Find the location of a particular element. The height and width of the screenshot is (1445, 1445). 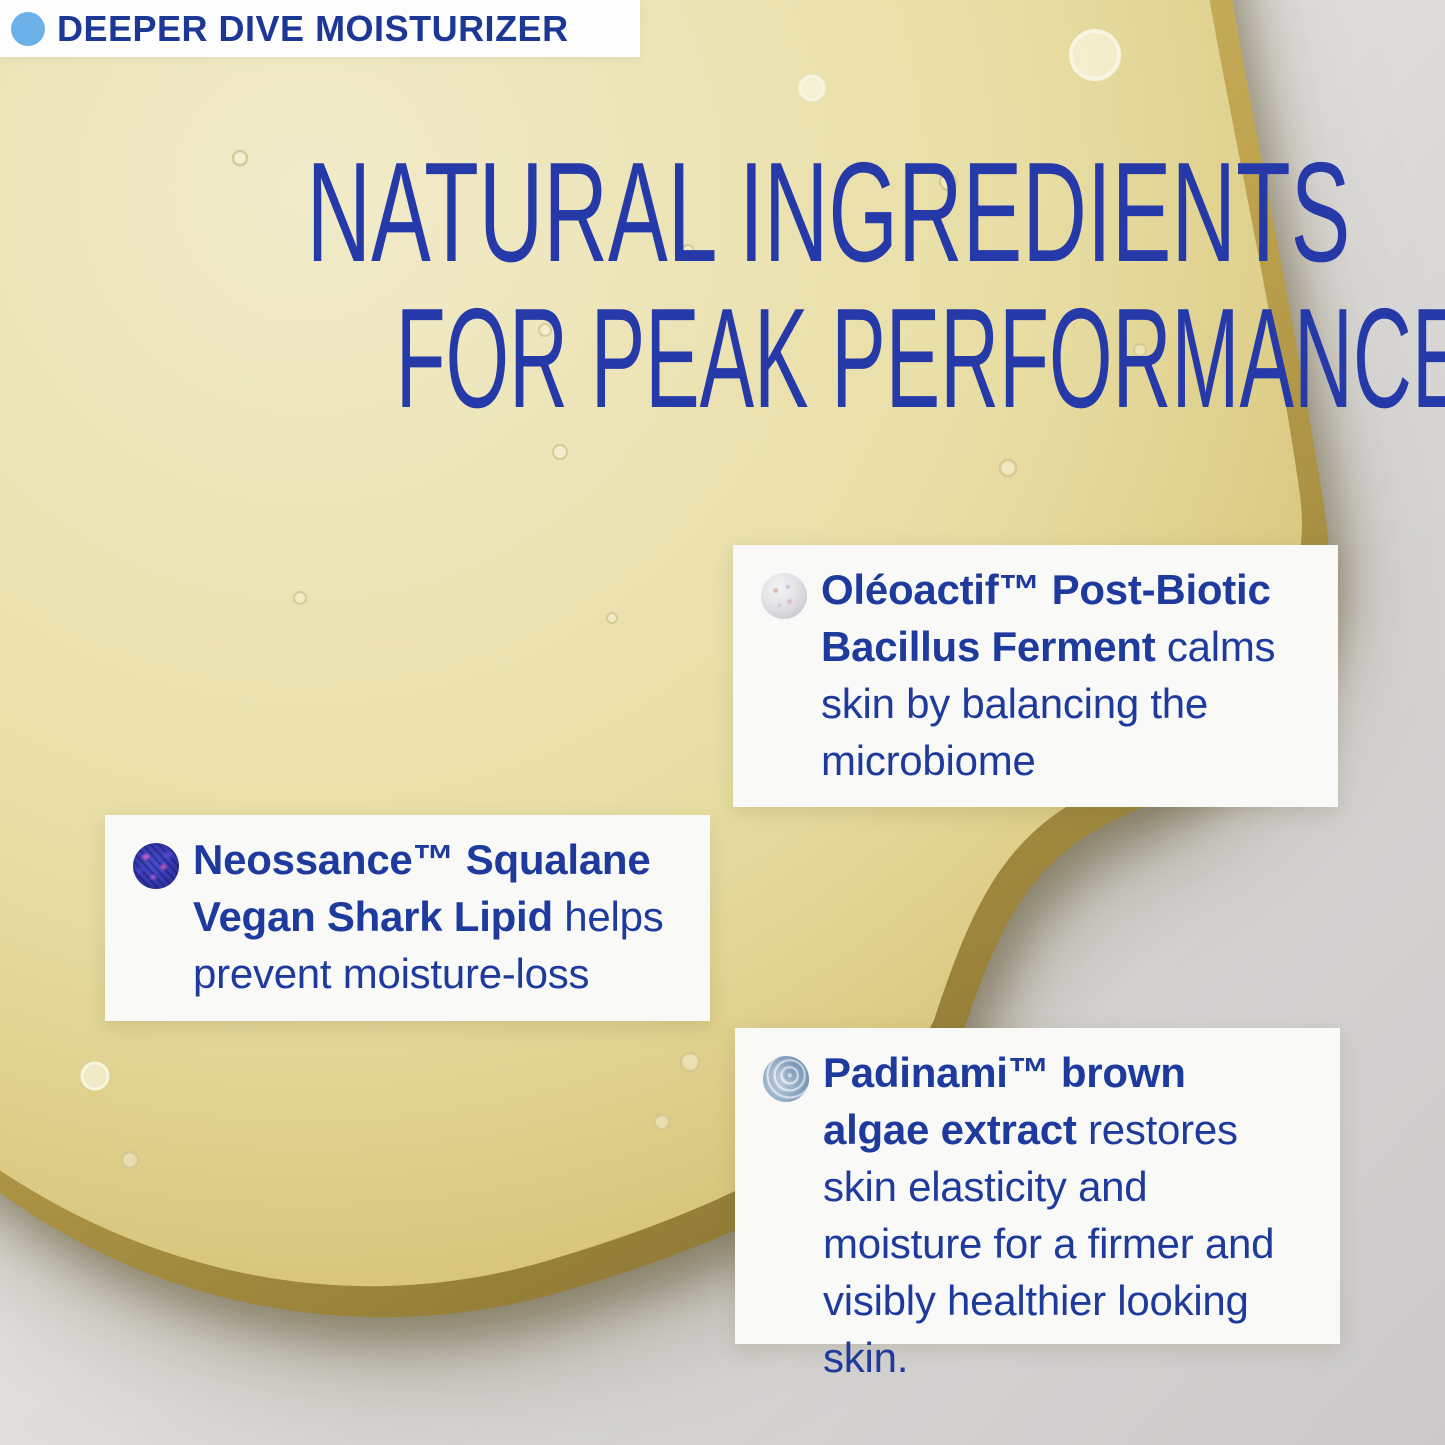

ingredient-name: Oléoactif™ Post-Biotic Bacillus Ferment is located at coordinates (1046, 618).